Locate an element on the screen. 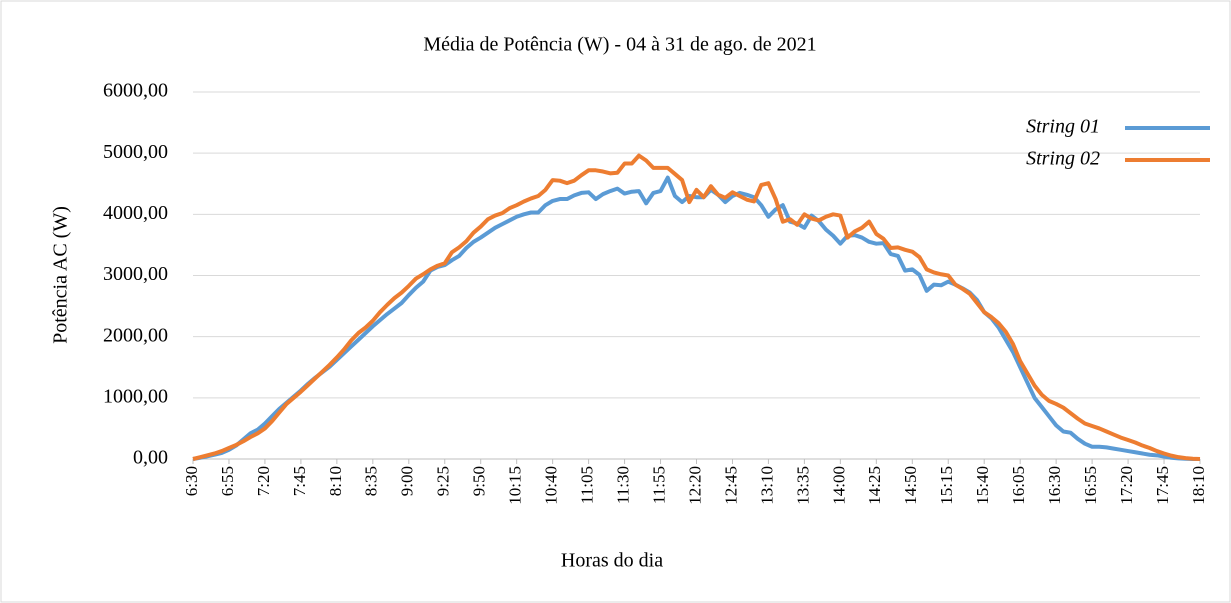 The width and height of the screenshot is (1231, 603). x-tick-label: 8:35 is located at coordinates (371, 481).